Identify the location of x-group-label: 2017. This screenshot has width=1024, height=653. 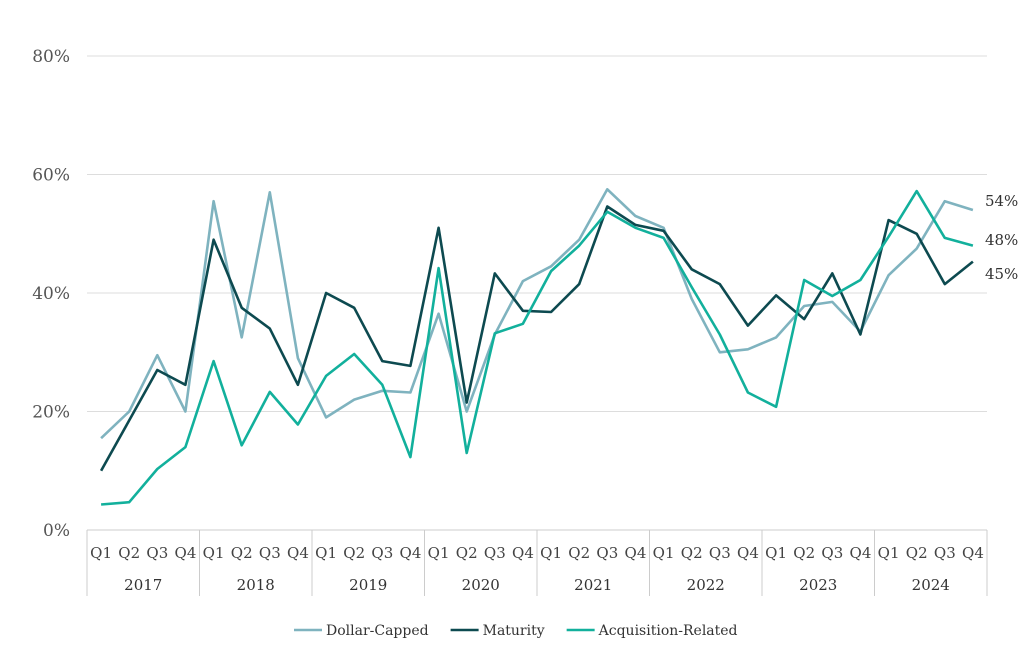
(143, 585).